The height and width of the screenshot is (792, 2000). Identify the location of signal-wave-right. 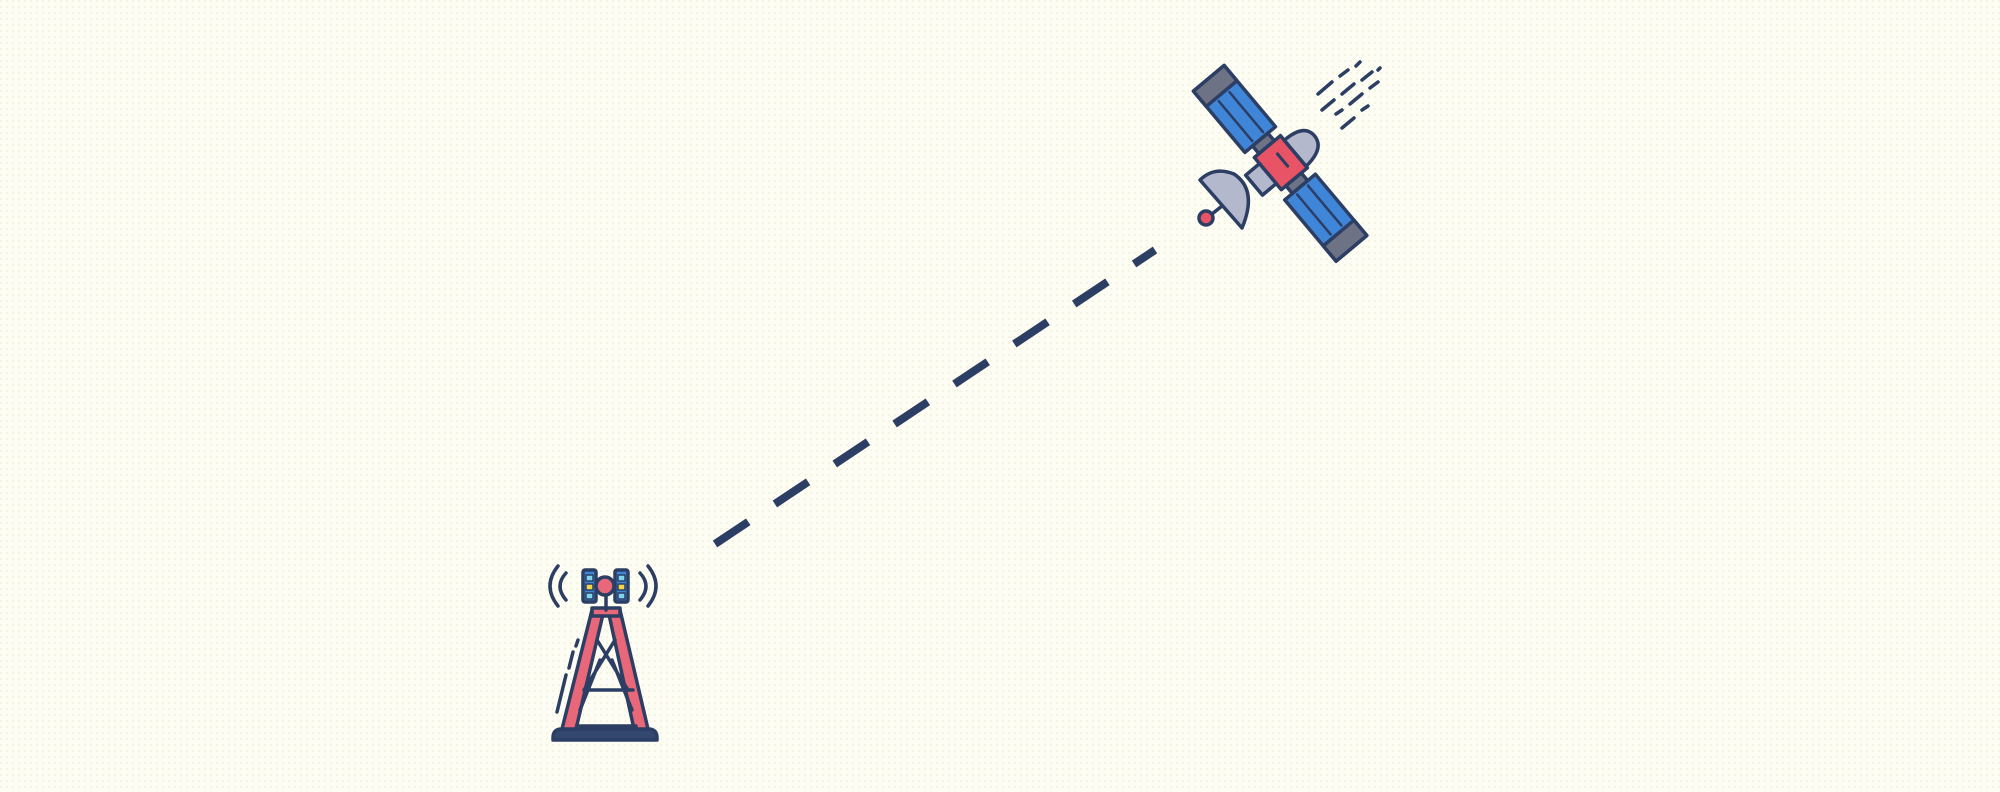
(648, 586).